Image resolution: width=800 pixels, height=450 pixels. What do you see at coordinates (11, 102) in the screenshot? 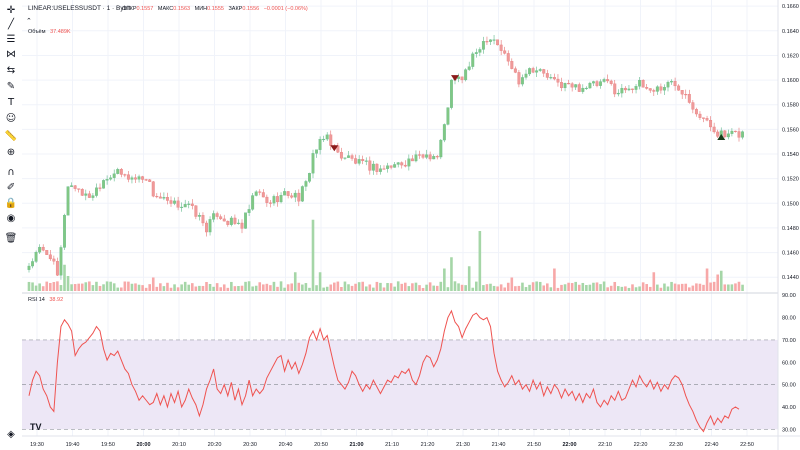
I see `text-icon: T` at bounding box center [11, 102].